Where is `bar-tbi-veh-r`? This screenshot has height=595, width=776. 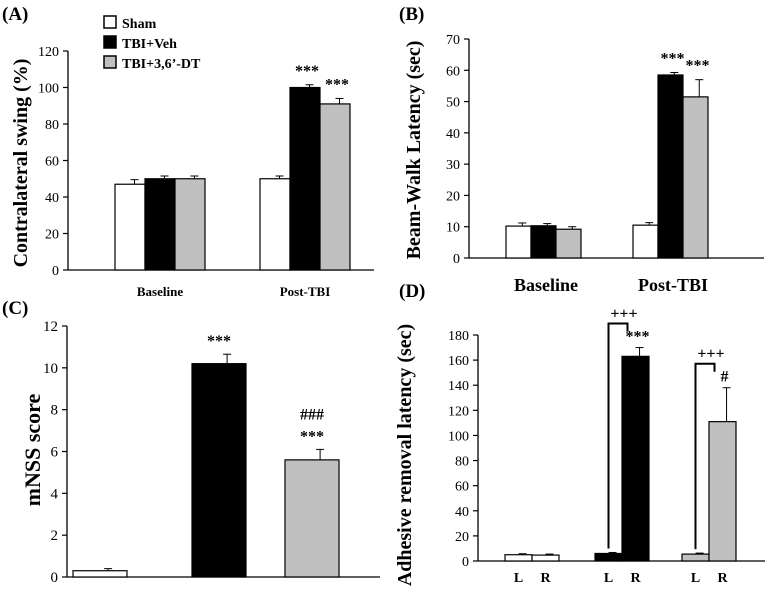 bar-tbi-veh-r is located at coordinates (635, 458).